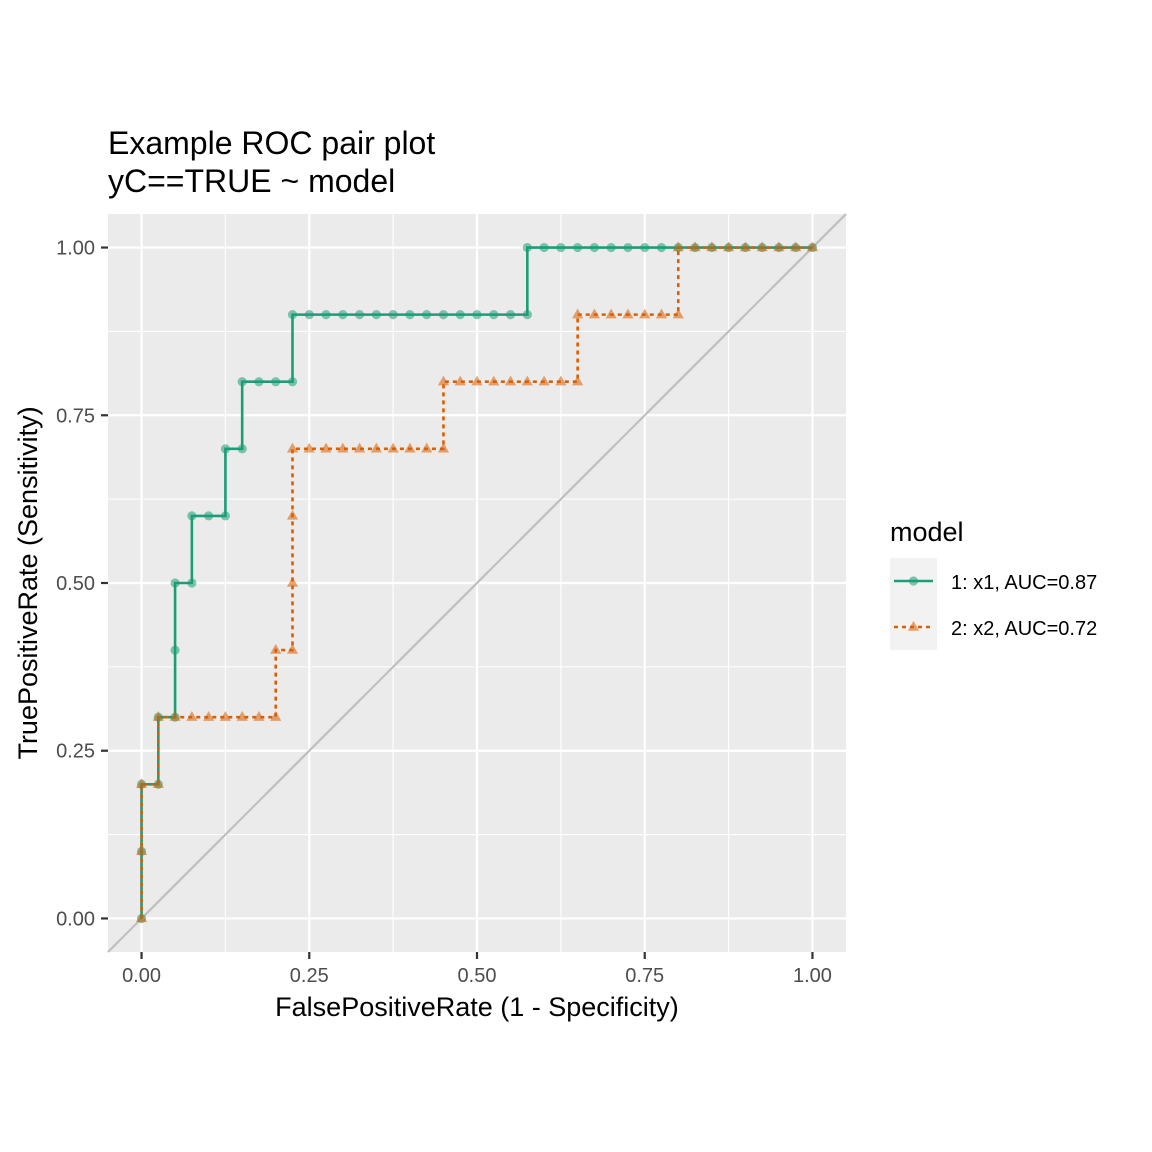 Image resolution: width=1152 pixels, height=1152 pixels. I want to click on y-tick-label: 0.75, so click(75, 416).